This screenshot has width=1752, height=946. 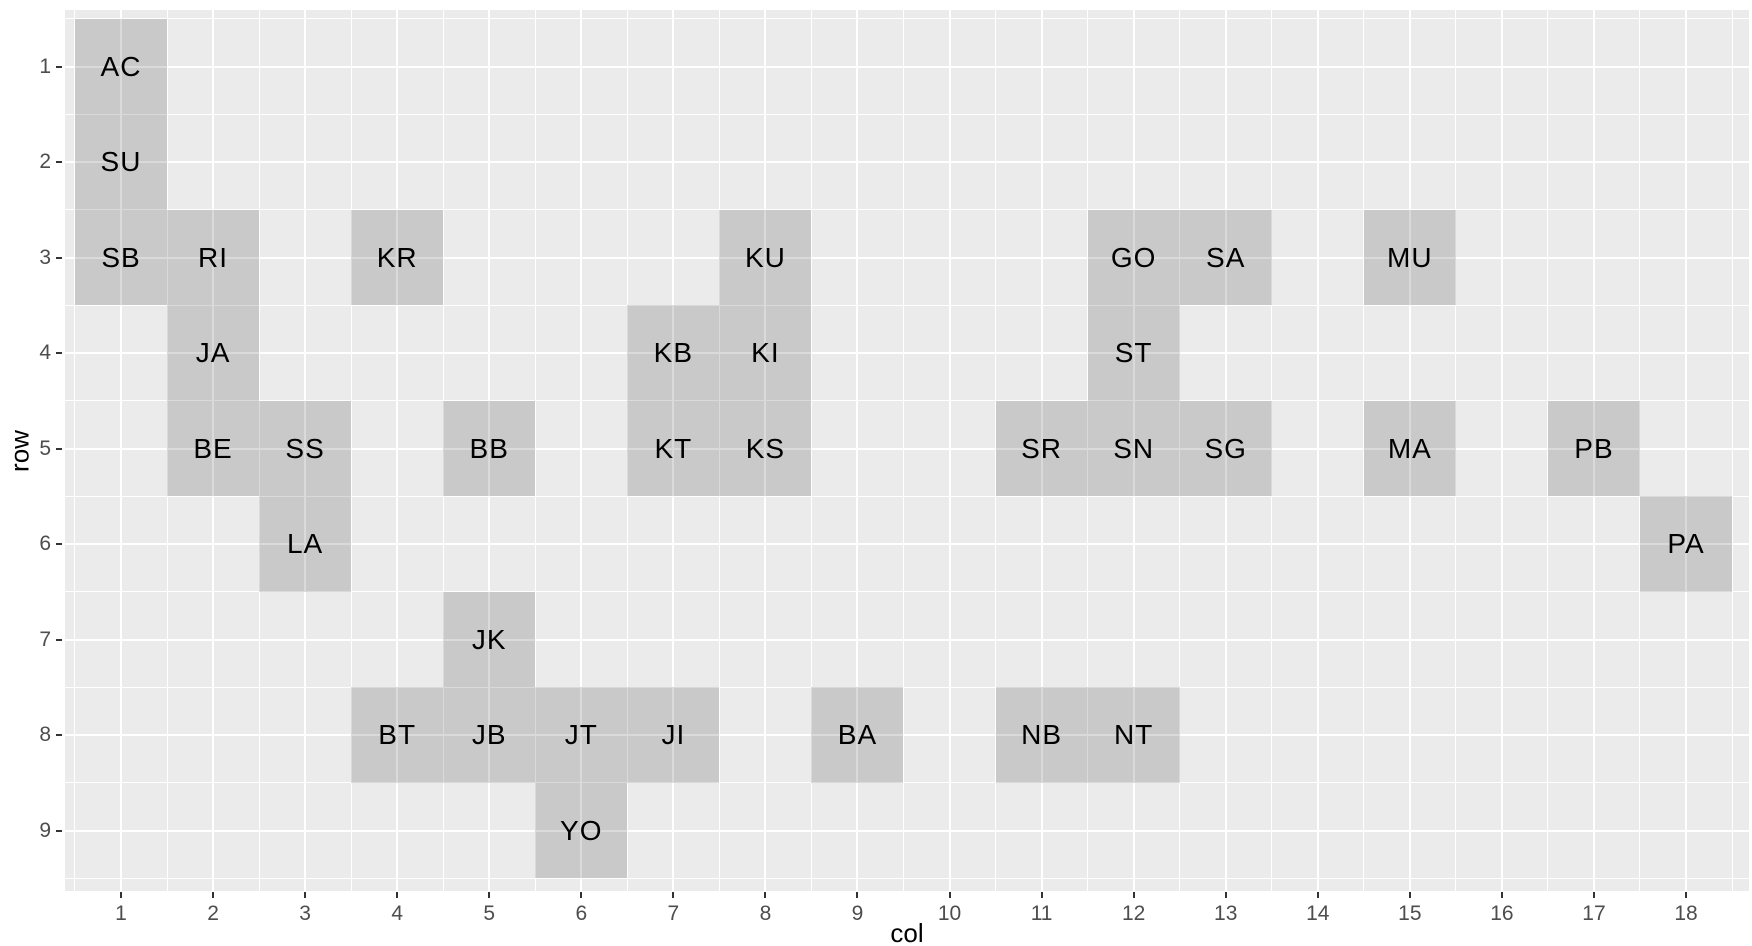 I want to click on tile-label: SR, so click(x=1042, y=448).